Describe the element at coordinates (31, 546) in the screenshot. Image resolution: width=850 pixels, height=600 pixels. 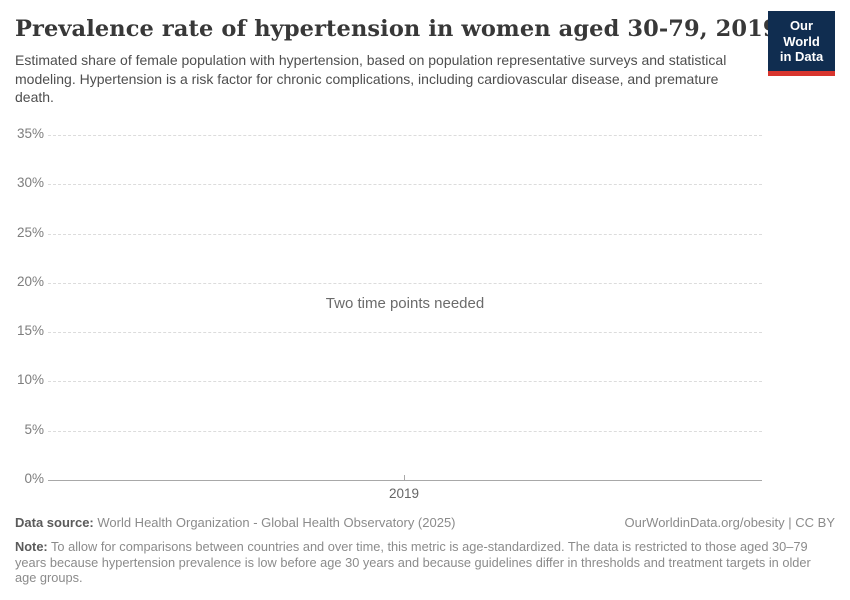
I see `note-label: Note:` at that location.